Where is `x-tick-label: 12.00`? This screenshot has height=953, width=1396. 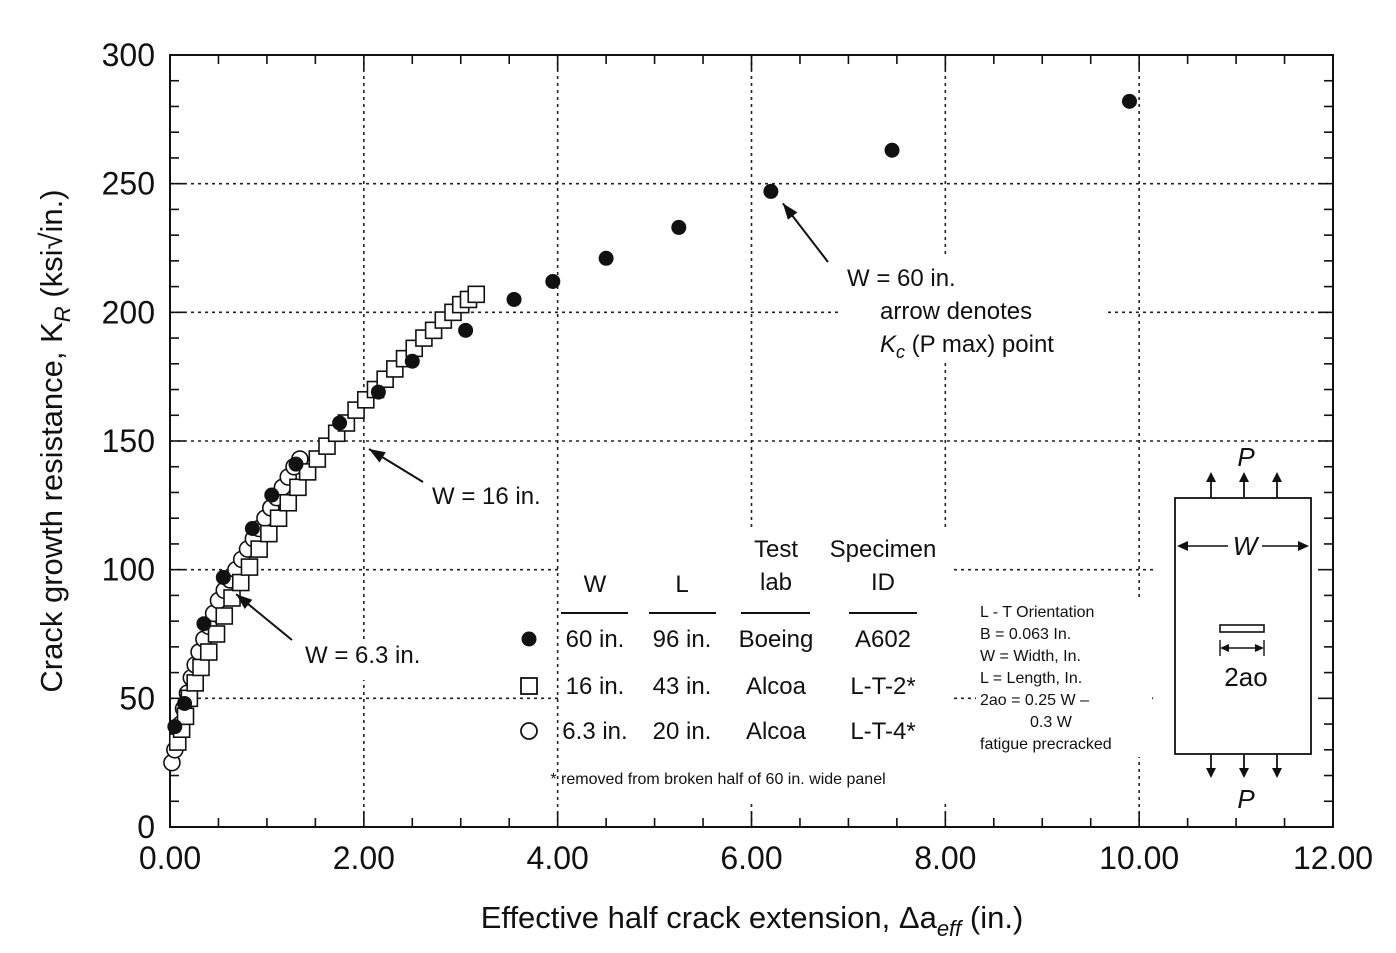 x-tick-label: 12.00 is located at coordinates (1333, 858).